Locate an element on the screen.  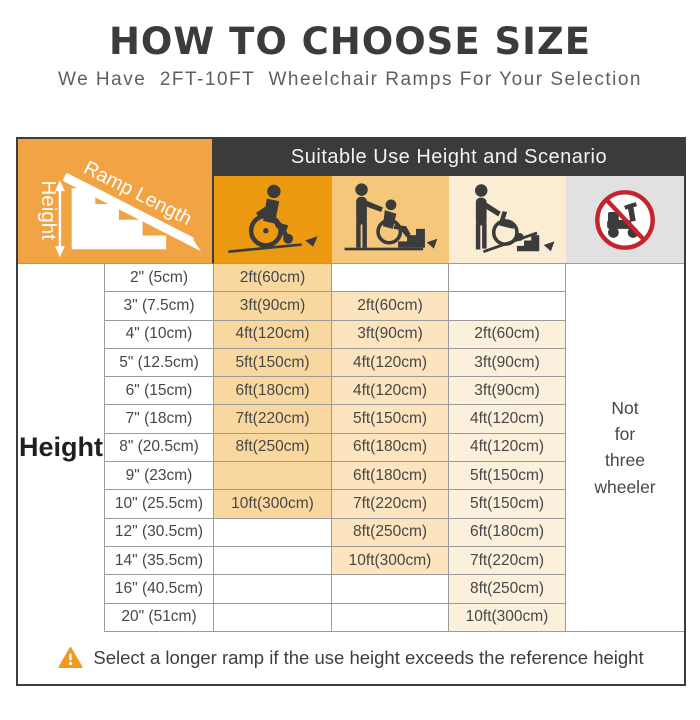
self-propelled-wheelchair-icon is located at coordinates (273, 218).